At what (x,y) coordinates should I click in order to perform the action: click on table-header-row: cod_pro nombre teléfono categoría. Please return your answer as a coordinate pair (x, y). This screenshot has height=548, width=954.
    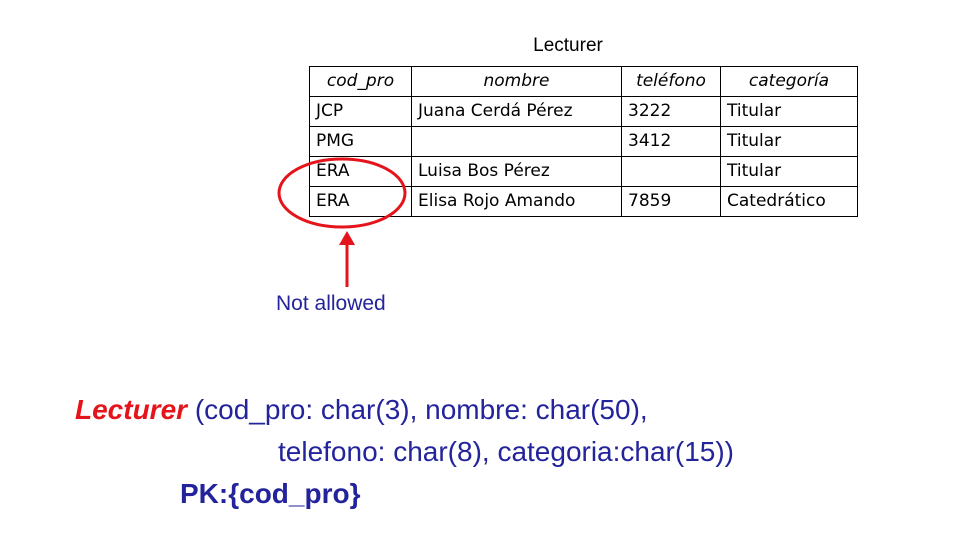
    Looking at the image, I should click on (583, 81).